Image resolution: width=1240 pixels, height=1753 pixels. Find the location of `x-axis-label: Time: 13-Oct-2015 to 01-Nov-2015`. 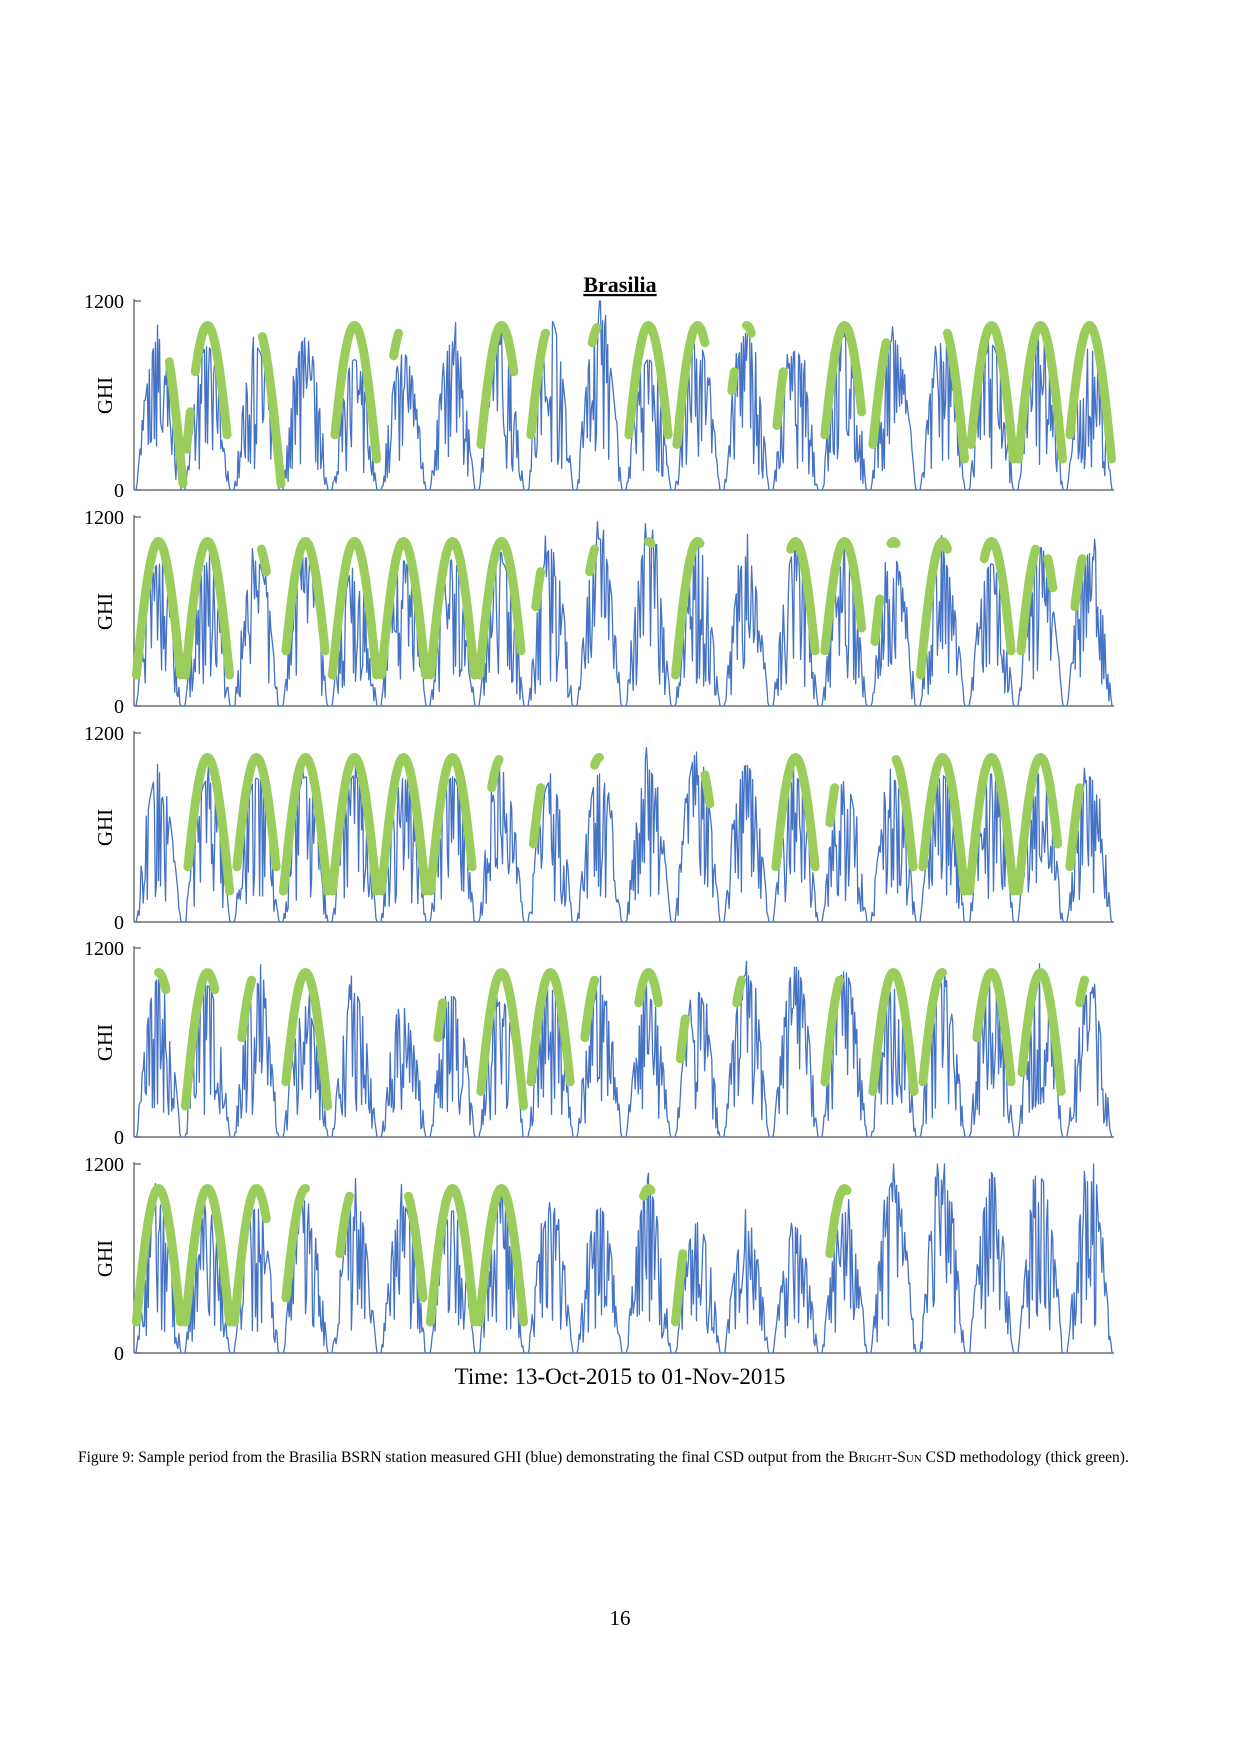

x-axis-label: Time: 13-Oct-2015 to 01-Nov-2015 is located at coordinates (620, 1376).